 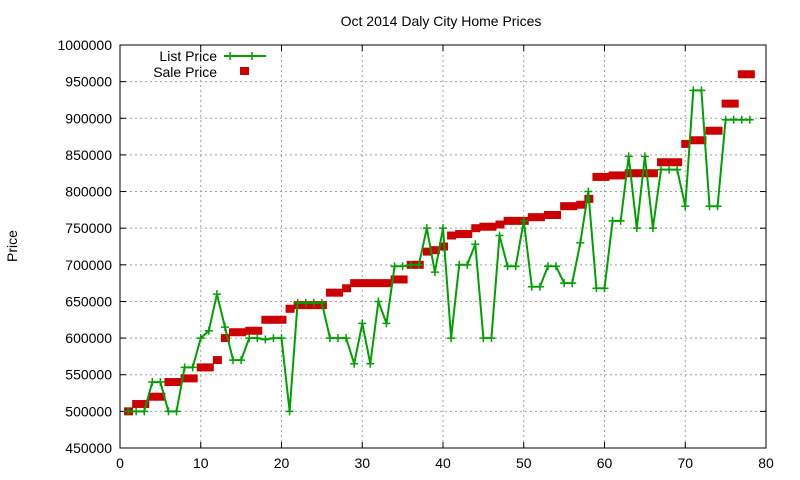 What do you see at coordinates (441, 21) in the screenshot?
I see `chart-title: Oct 2014 Daly City Home Prices` at bounding box center [441, 21].